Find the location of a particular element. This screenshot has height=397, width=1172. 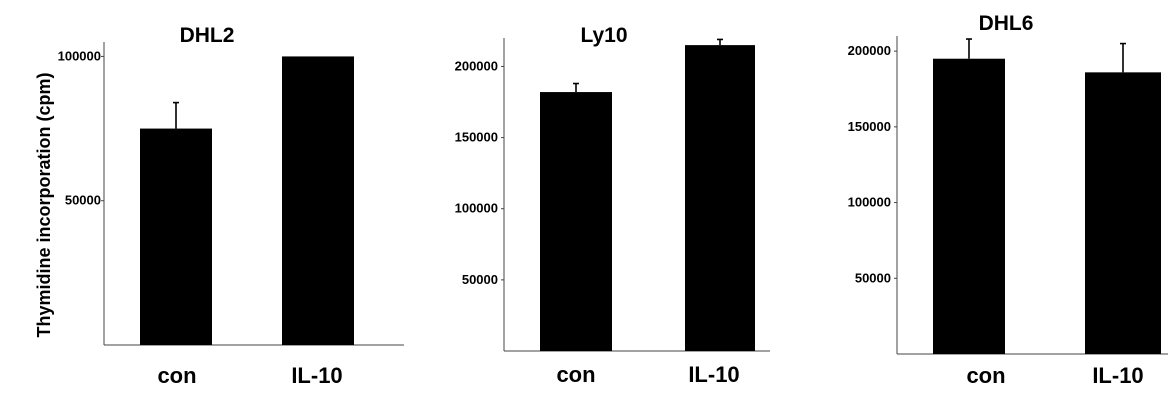

chart-title: Ly10 is located at coordinates (603, 35).